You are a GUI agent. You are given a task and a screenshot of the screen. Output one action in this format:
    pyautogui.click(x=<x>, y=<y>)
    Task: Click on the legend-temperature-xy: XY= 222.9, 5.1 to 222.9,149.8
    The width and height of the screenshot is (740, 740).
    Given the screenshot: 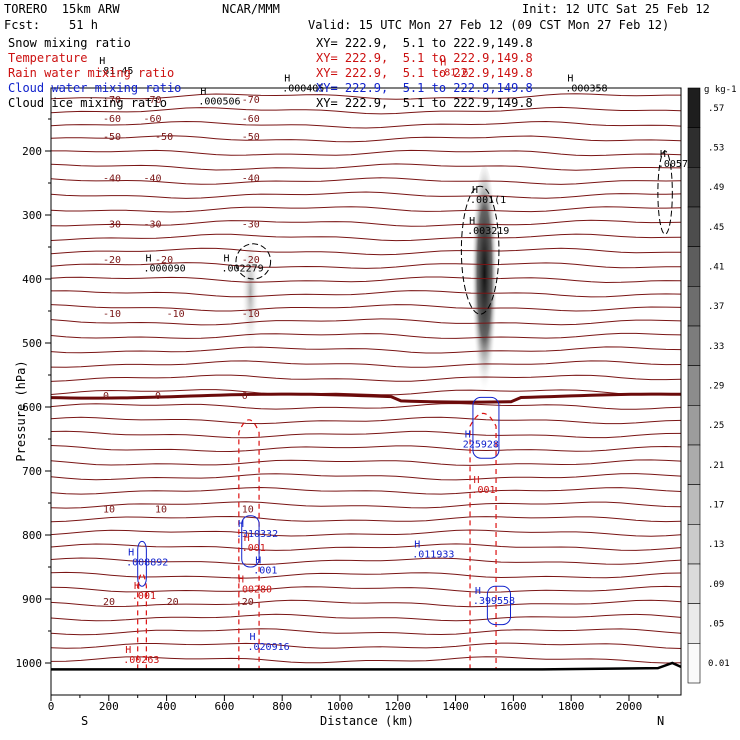 What is the action you would take?
    pyautogui.click(x=424, y=58)
    